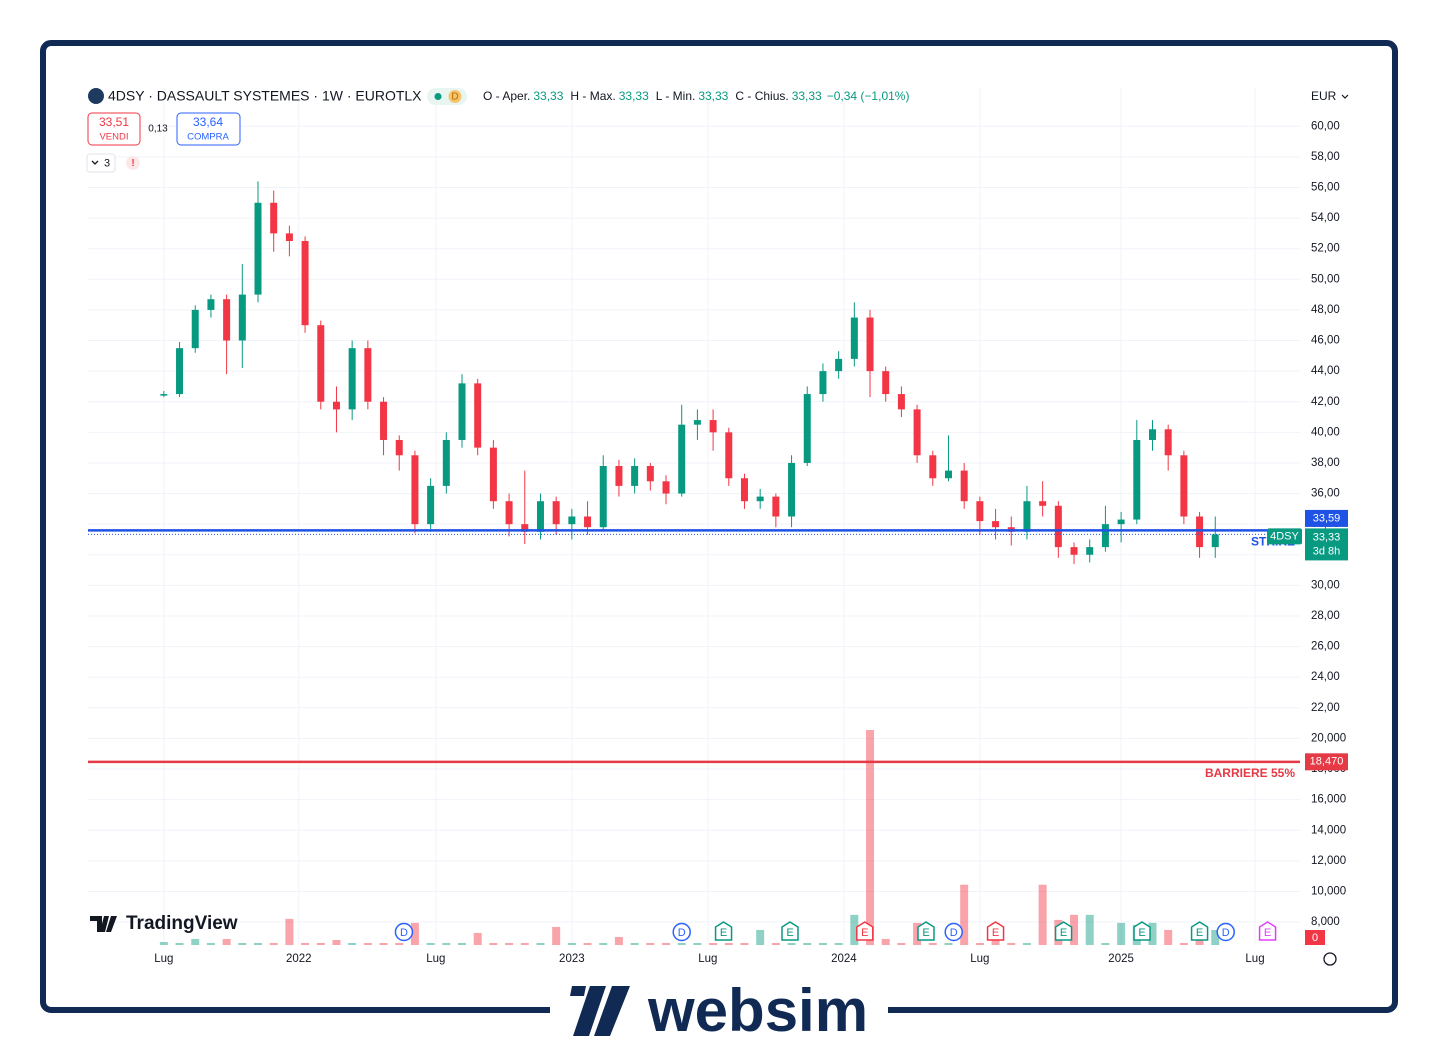  Describe the element at coordinates (107, 163) in the screenshot. I see `indicator-count: 3` at that location.